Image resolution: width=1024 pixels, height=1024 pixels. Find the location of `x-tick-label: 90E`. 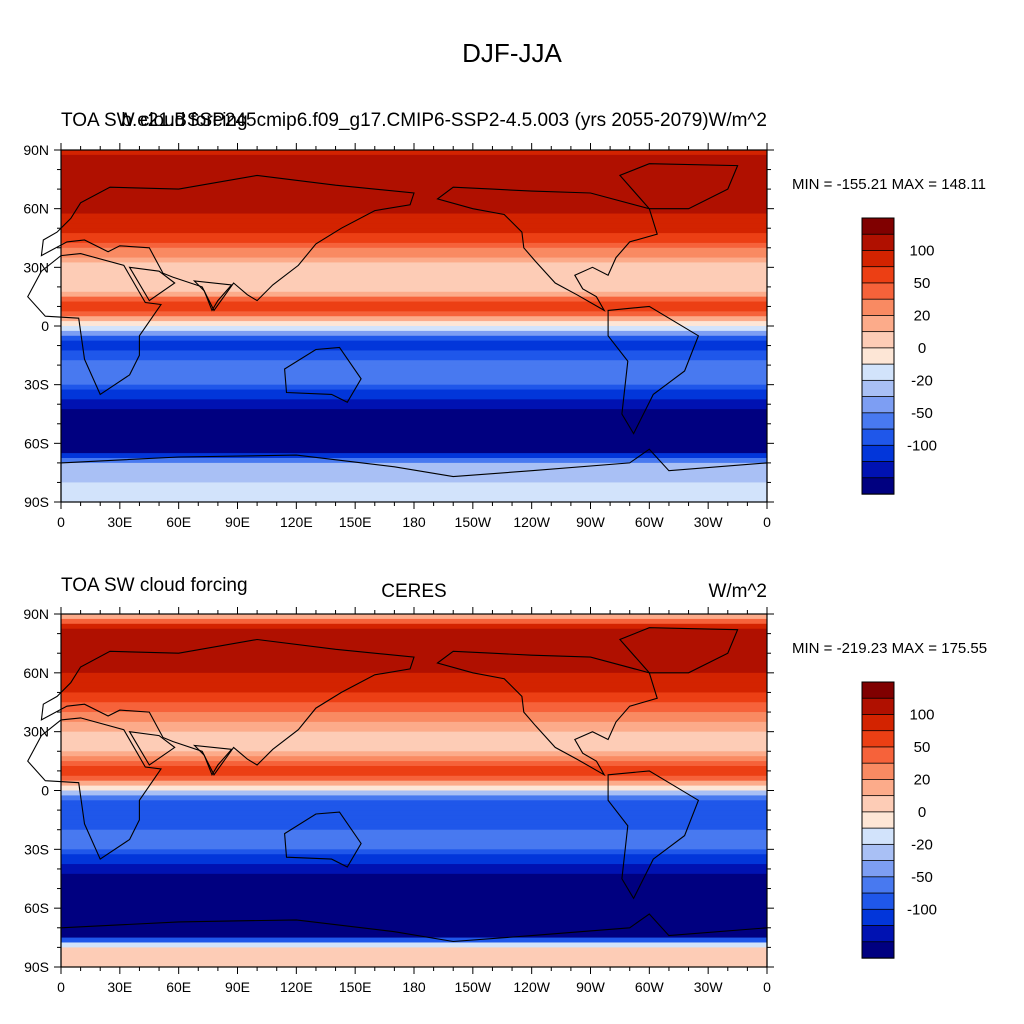

x-tick-label: 90E is located at coordinates (237, 522).